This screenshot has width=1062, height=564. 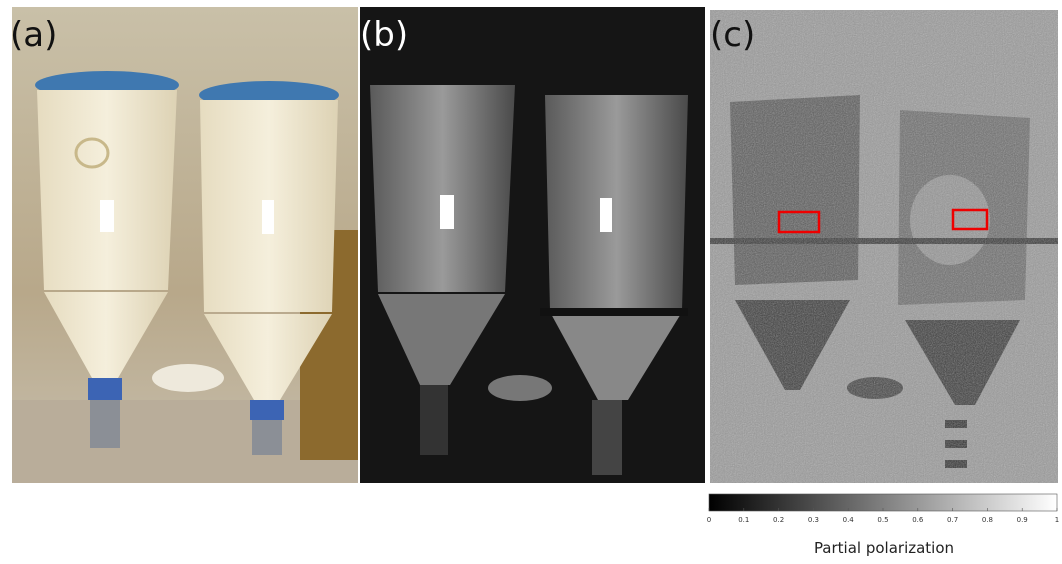 I want to click on tick-label: 0, so click(x=709, y=520).